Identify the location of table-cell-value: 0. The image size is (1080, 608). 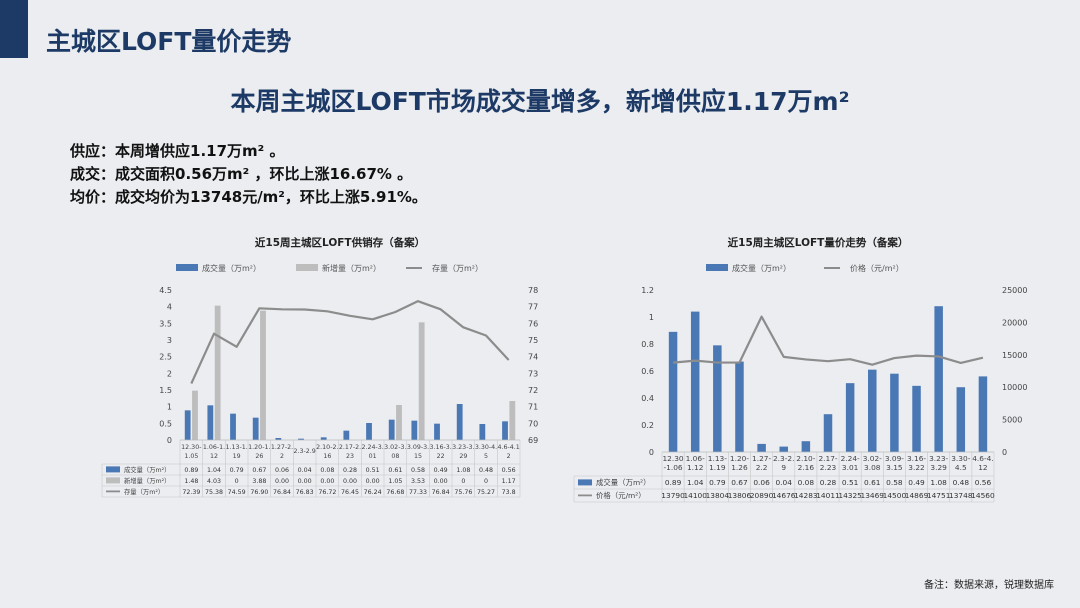
(486, 481).